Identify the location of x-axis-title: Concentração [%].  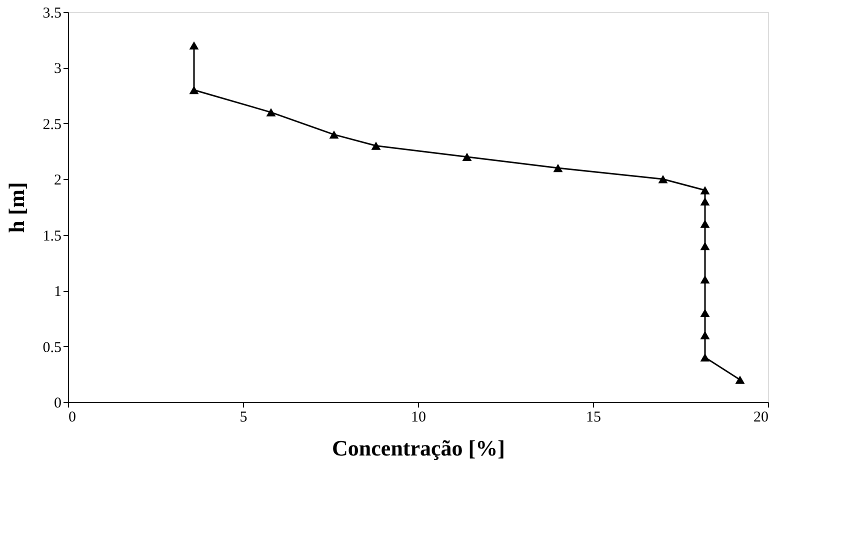
(418, 448).